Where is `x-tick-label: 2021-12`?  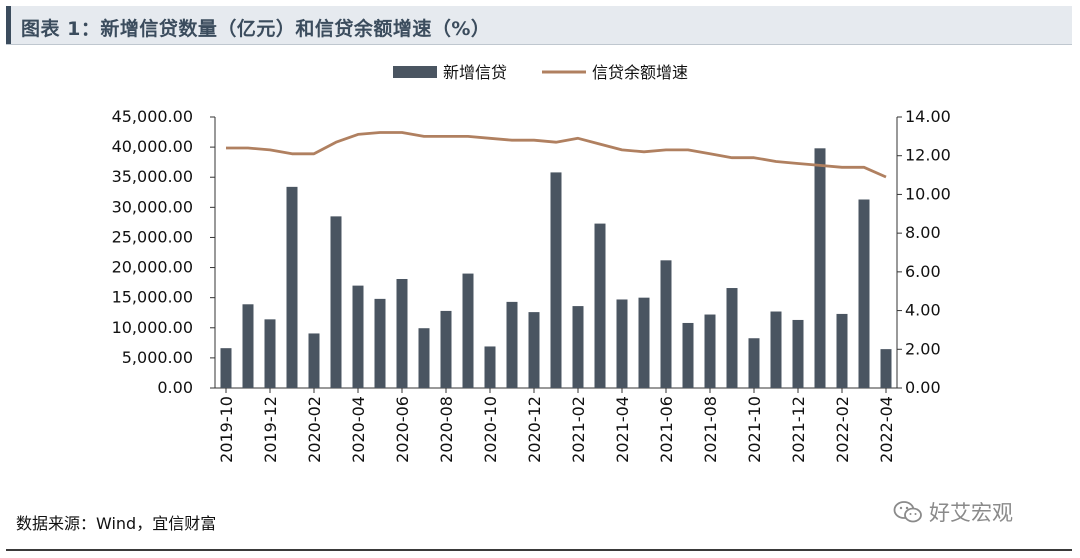 x-tick-label: 2021-12 is located at coordinates (798, 429).